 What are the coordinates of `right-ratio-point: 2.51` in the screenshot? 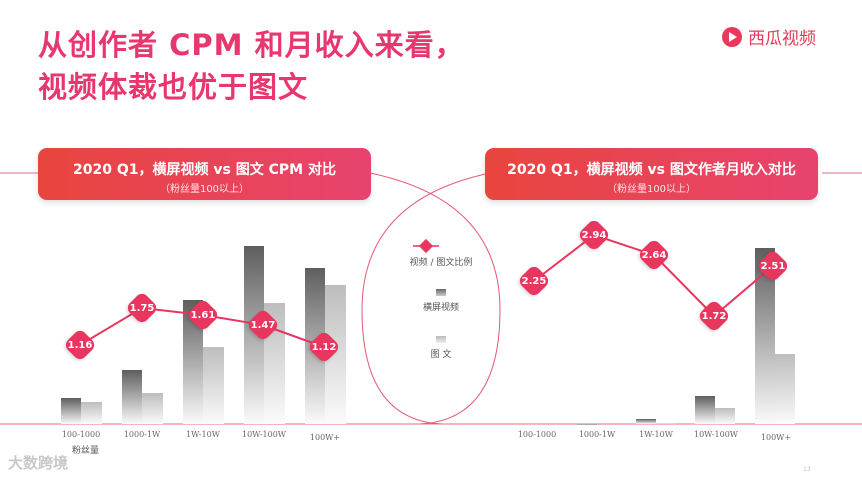 It's located at (773, 266).